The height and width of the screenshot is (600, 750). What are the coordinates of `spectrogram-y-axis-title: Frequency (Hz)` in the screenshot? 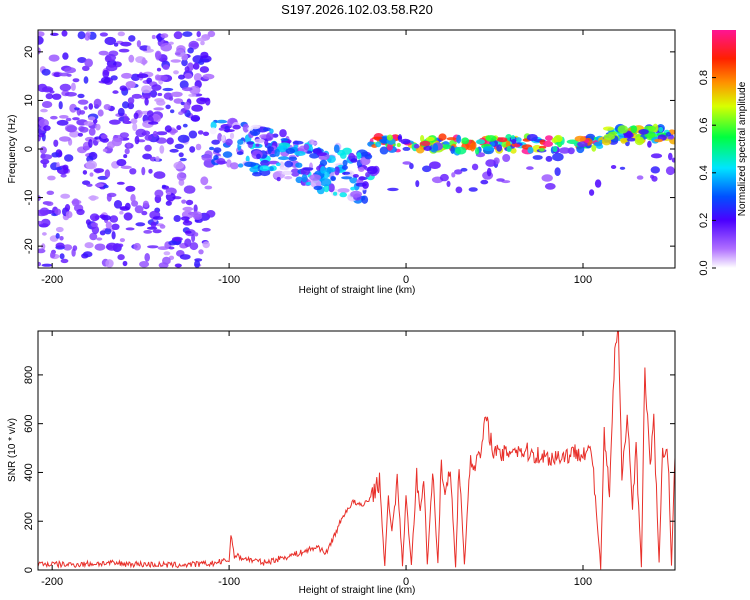 It's located at (12, 149).